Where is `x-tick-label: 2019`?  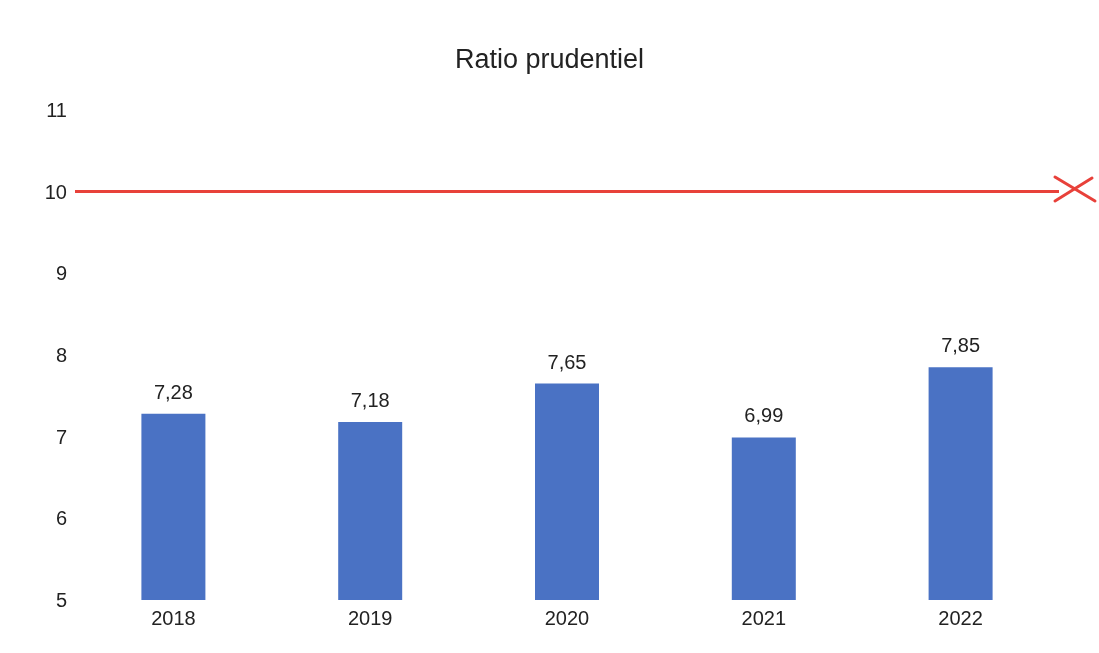 x-tick-label: 2019 is located at coordinates (370, 618).